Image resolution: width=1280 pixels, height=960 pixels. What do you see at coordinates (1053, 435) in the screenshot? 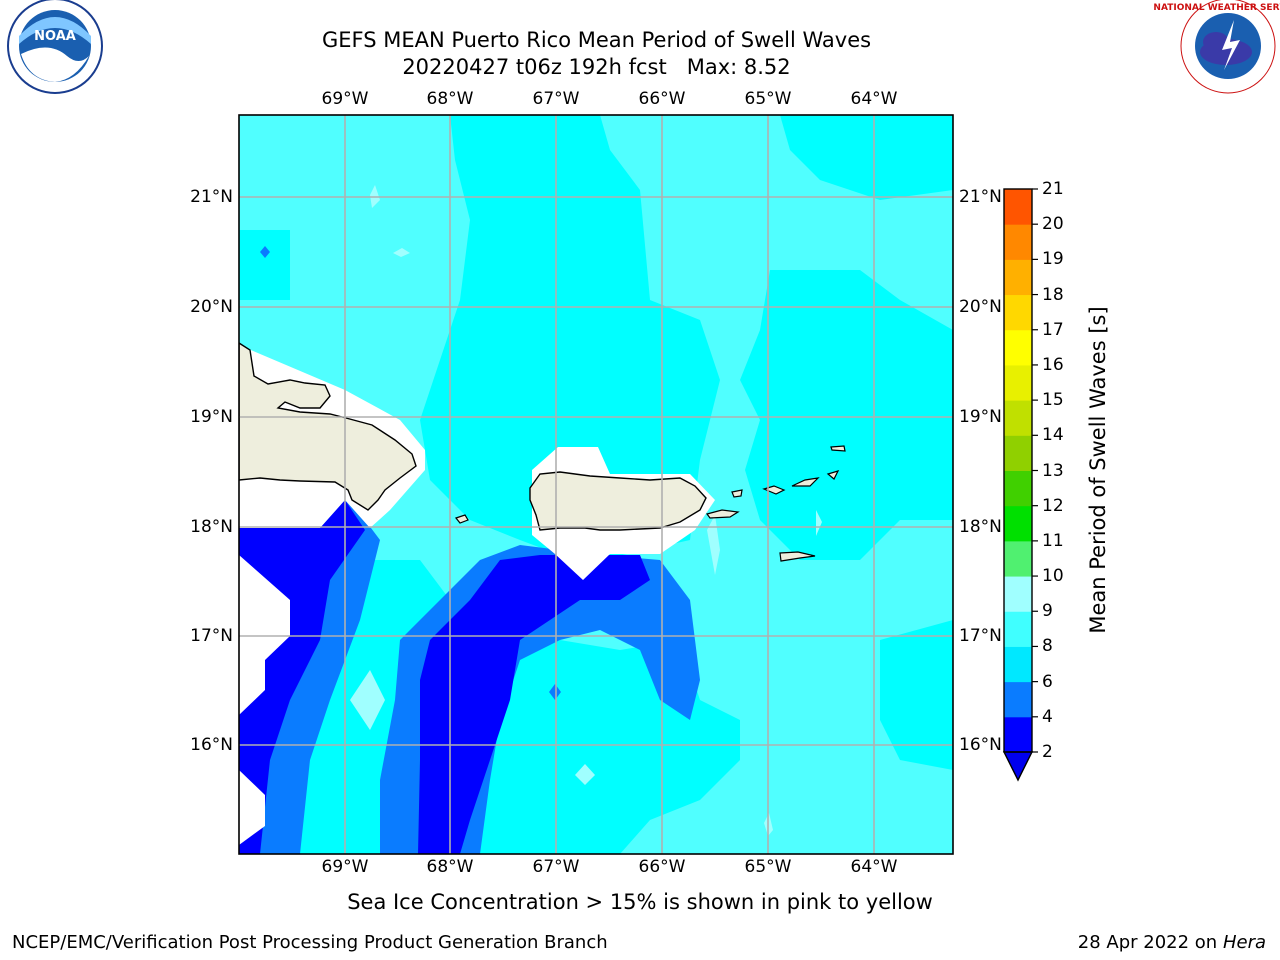
I see `colorbar-tick-label-14: 14` at bounding box center [1053, 435].